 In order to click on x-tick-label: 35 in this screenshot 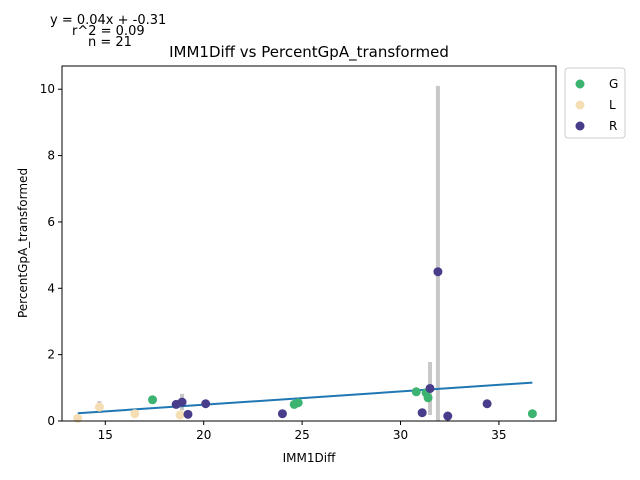, I will do `click(498, 435)`.